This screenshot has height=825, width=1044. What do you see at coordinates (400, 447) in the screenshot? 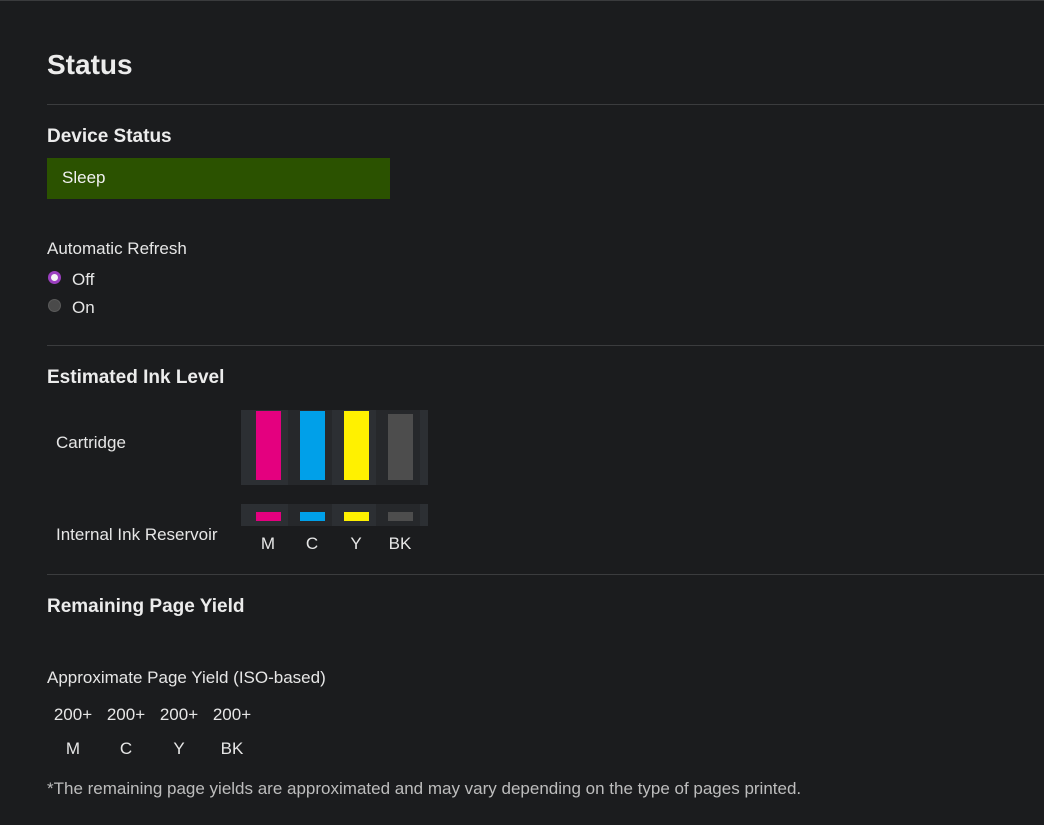
I see `cartridge-bar-bk` at bounding box center [400, 447].